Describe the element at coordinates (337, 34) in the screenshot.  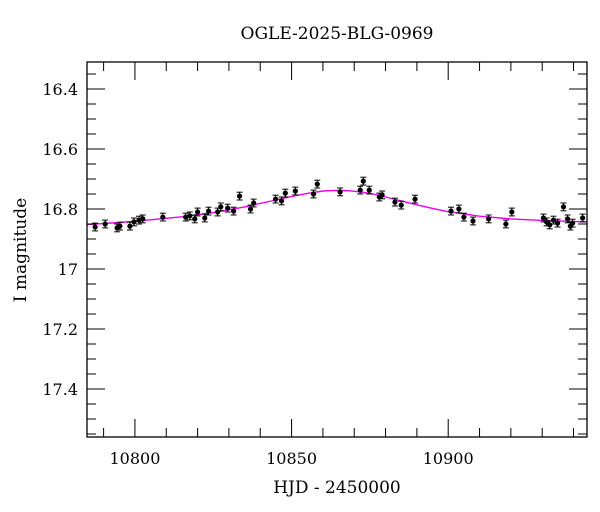
I see `chart-title: OGLE-2025-BLG-0969` at that location.